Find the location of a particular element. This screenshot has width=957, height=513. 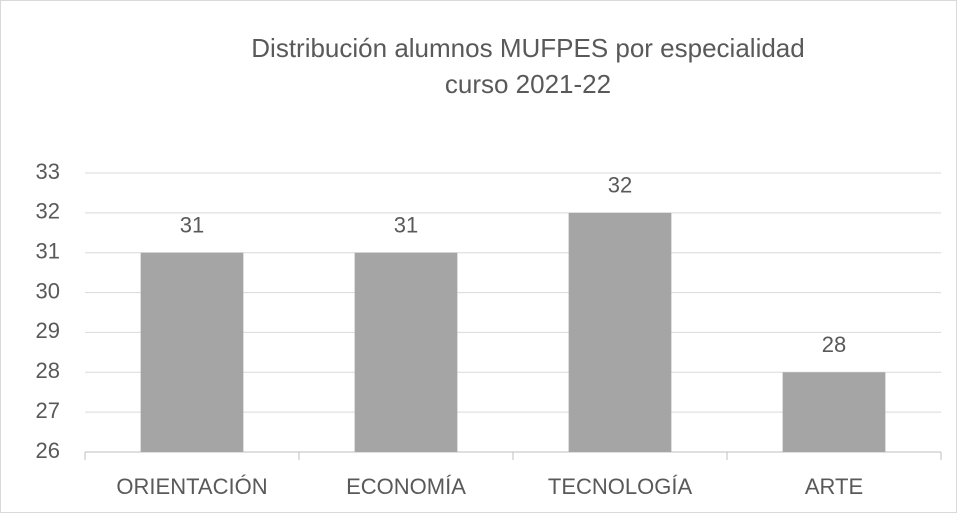

y-tick-label: 28 is located at coordinates (48, 370).